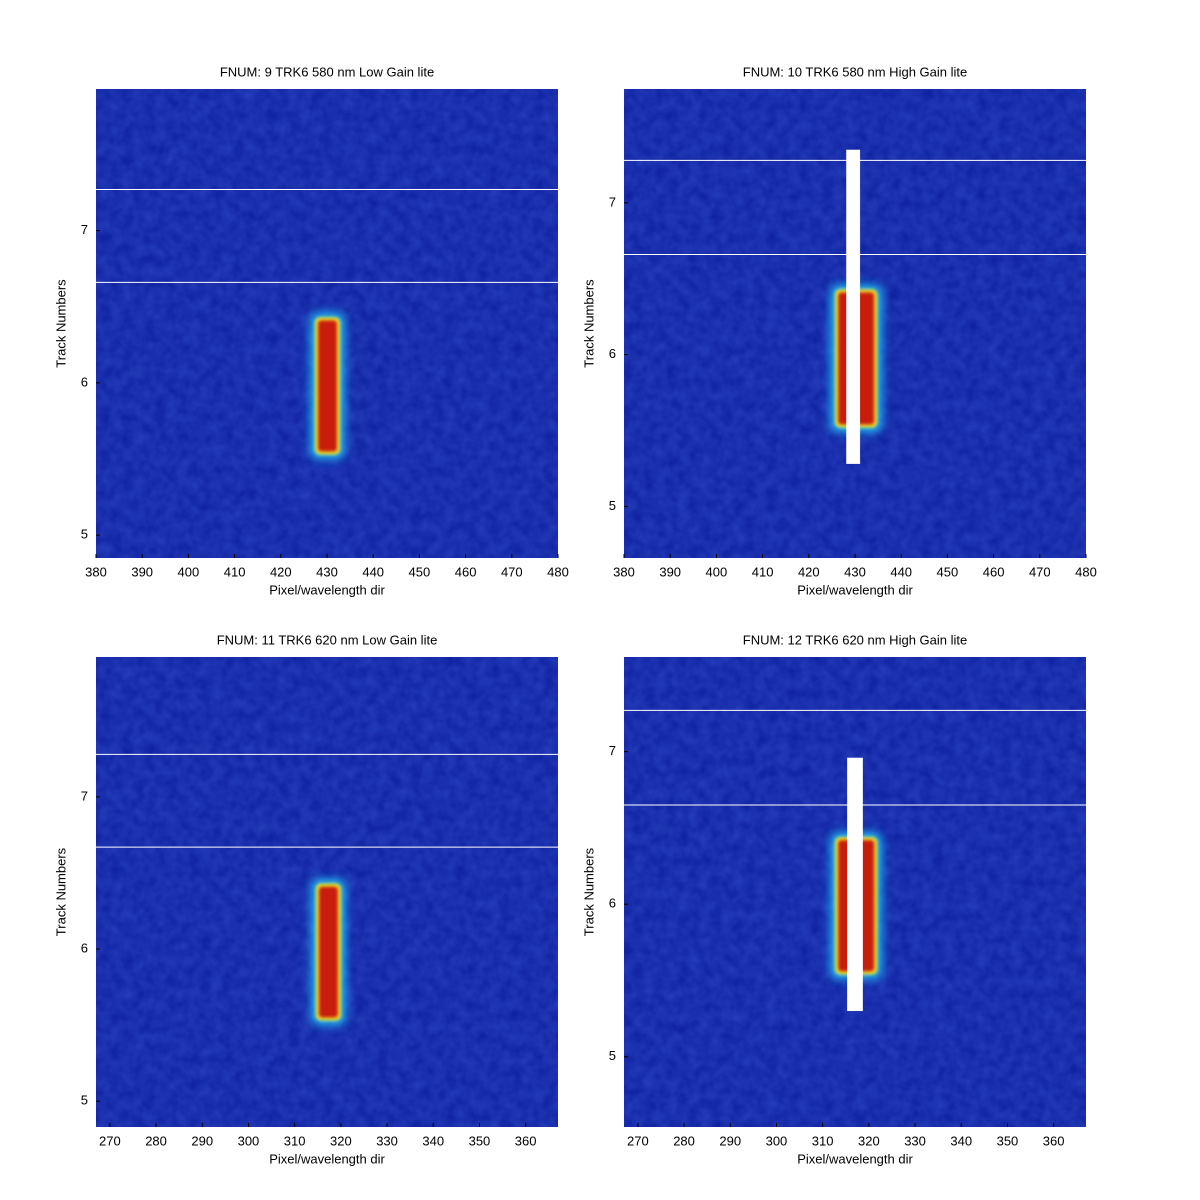 This screenshot has height=1200, width=1200. What do you see at coordinates (327, 639) in the screenshot?
I see `chart-title: FNUM: 11 TRK6 620 nm Low Gain lite` at bounding box center [327, 639].